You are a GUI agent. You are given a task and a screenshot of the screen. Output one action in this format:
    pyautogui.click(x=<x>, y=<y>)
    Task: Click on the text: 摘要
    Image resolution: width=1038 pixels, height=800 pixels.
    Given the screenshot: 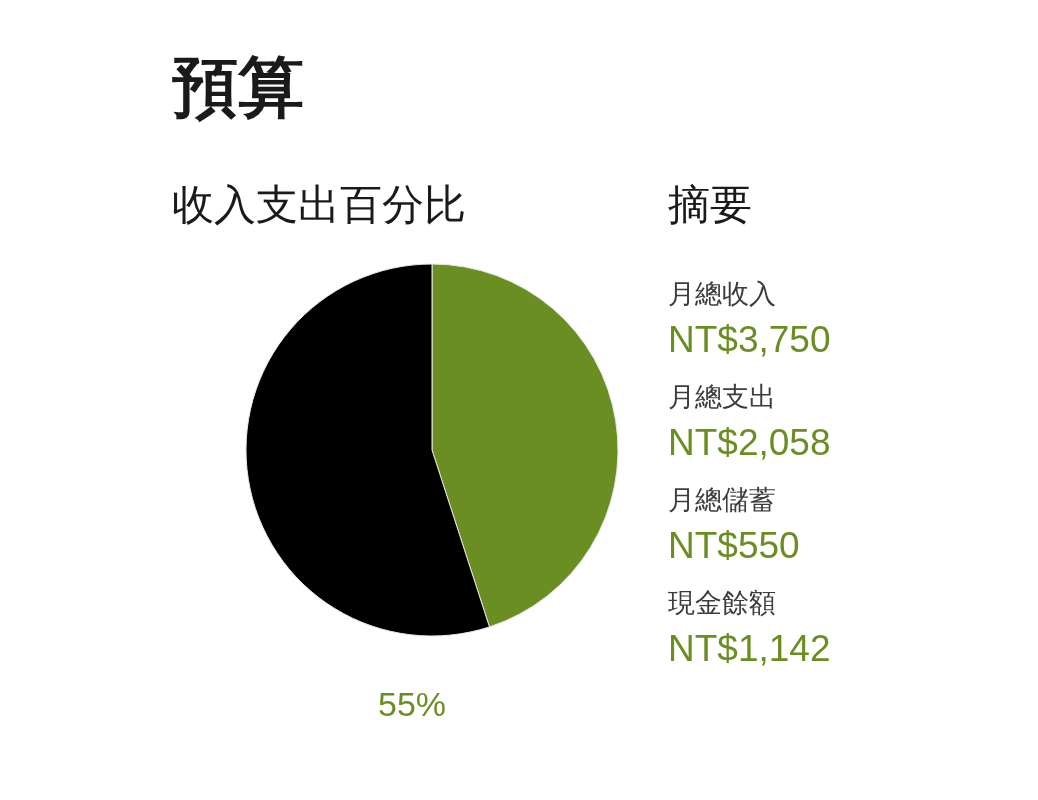 What is the action you would take?
    pyautogui.click(x=710, y=204)
    